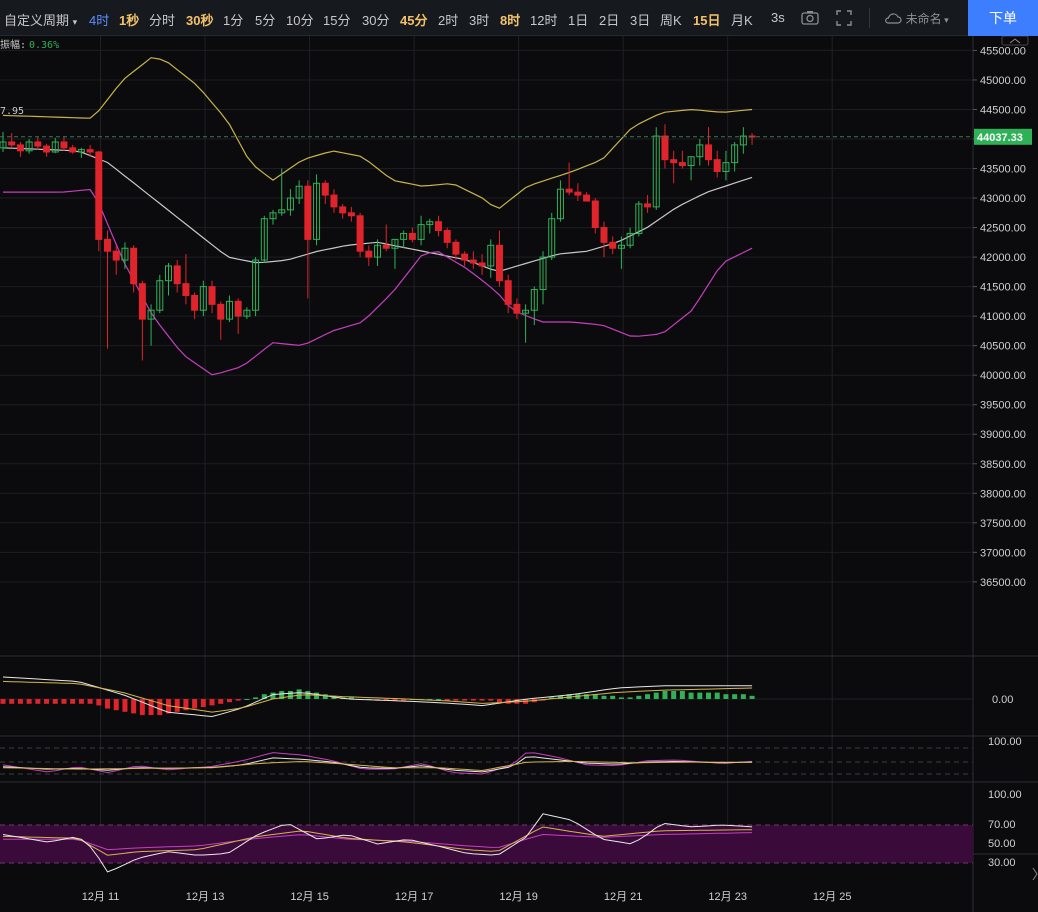  Describe the element at coordinates (1003, 465) in the screenshot. I see `price-tick-label-14: 38500.00` at that location.